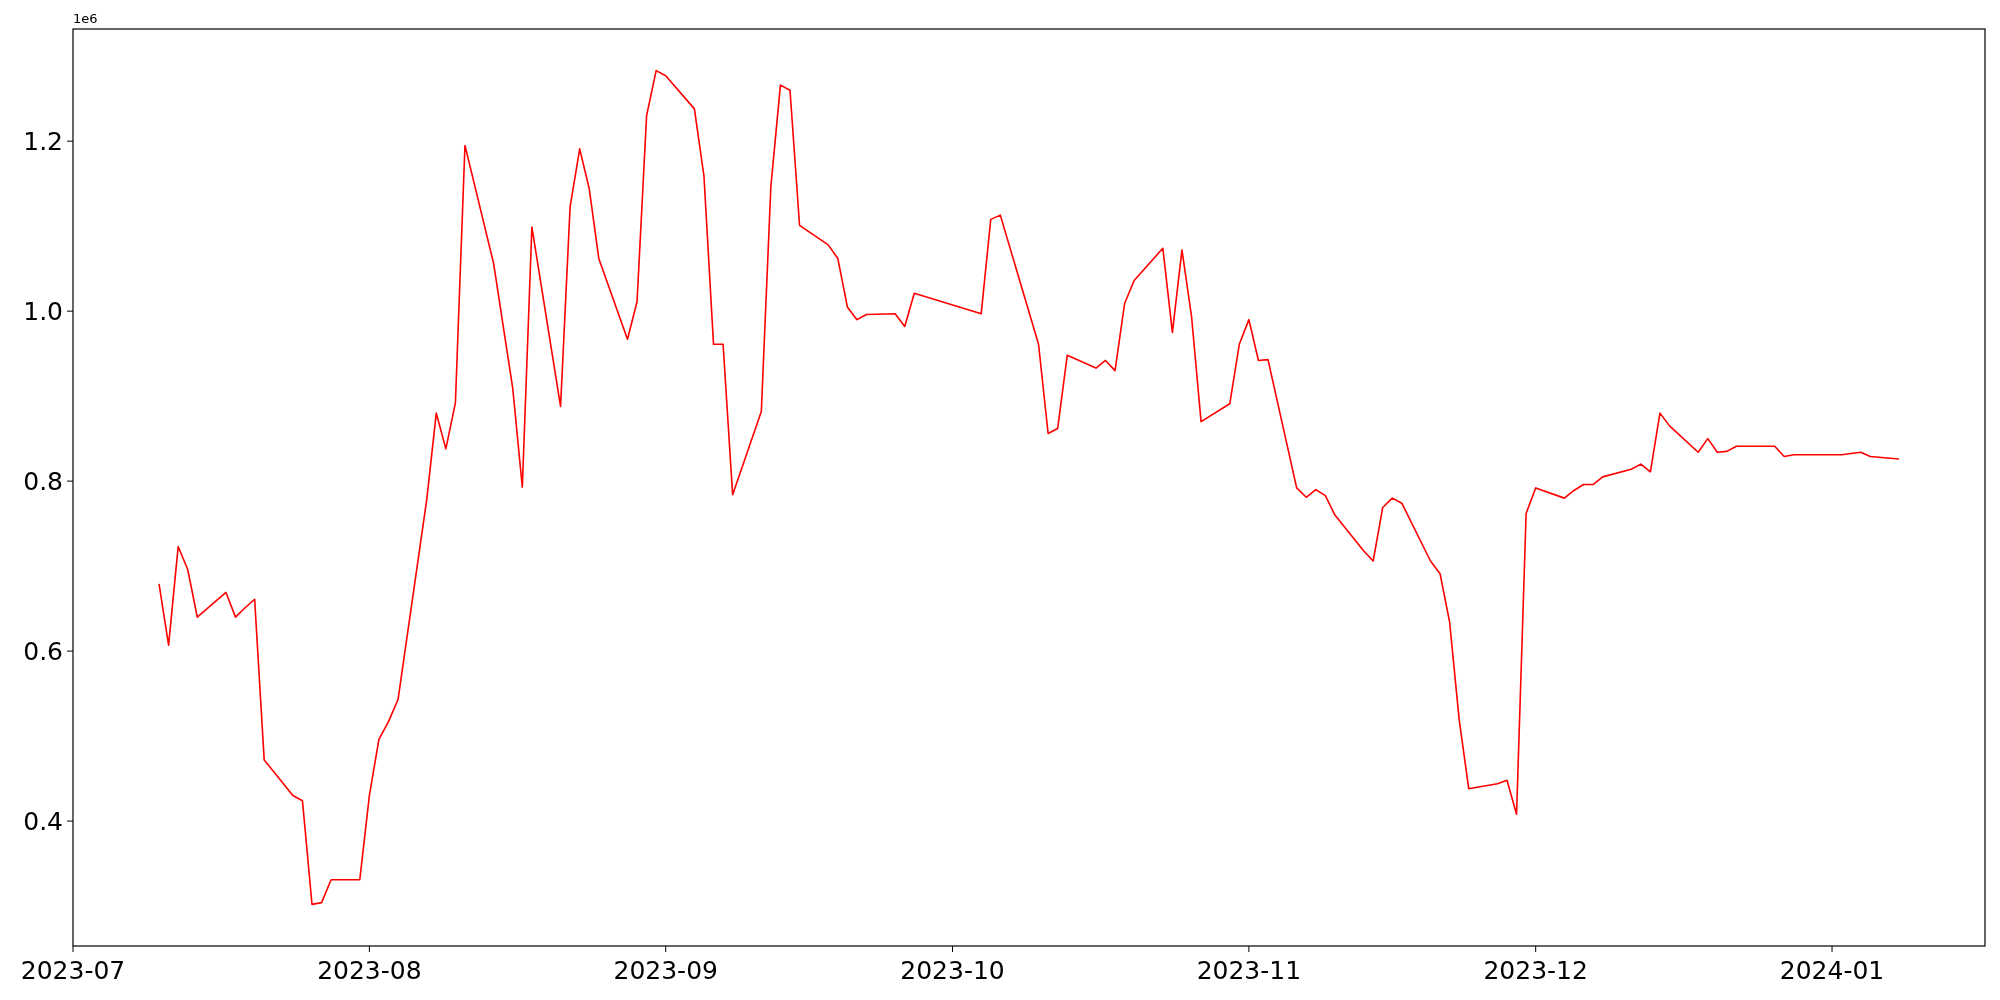 This screenshot has width=2000, height=1000. What do you see at coordinates (1535, 970) in the screenshot?
I see `x-tick-label: 2023-12` at bounding box center [1535, 970].